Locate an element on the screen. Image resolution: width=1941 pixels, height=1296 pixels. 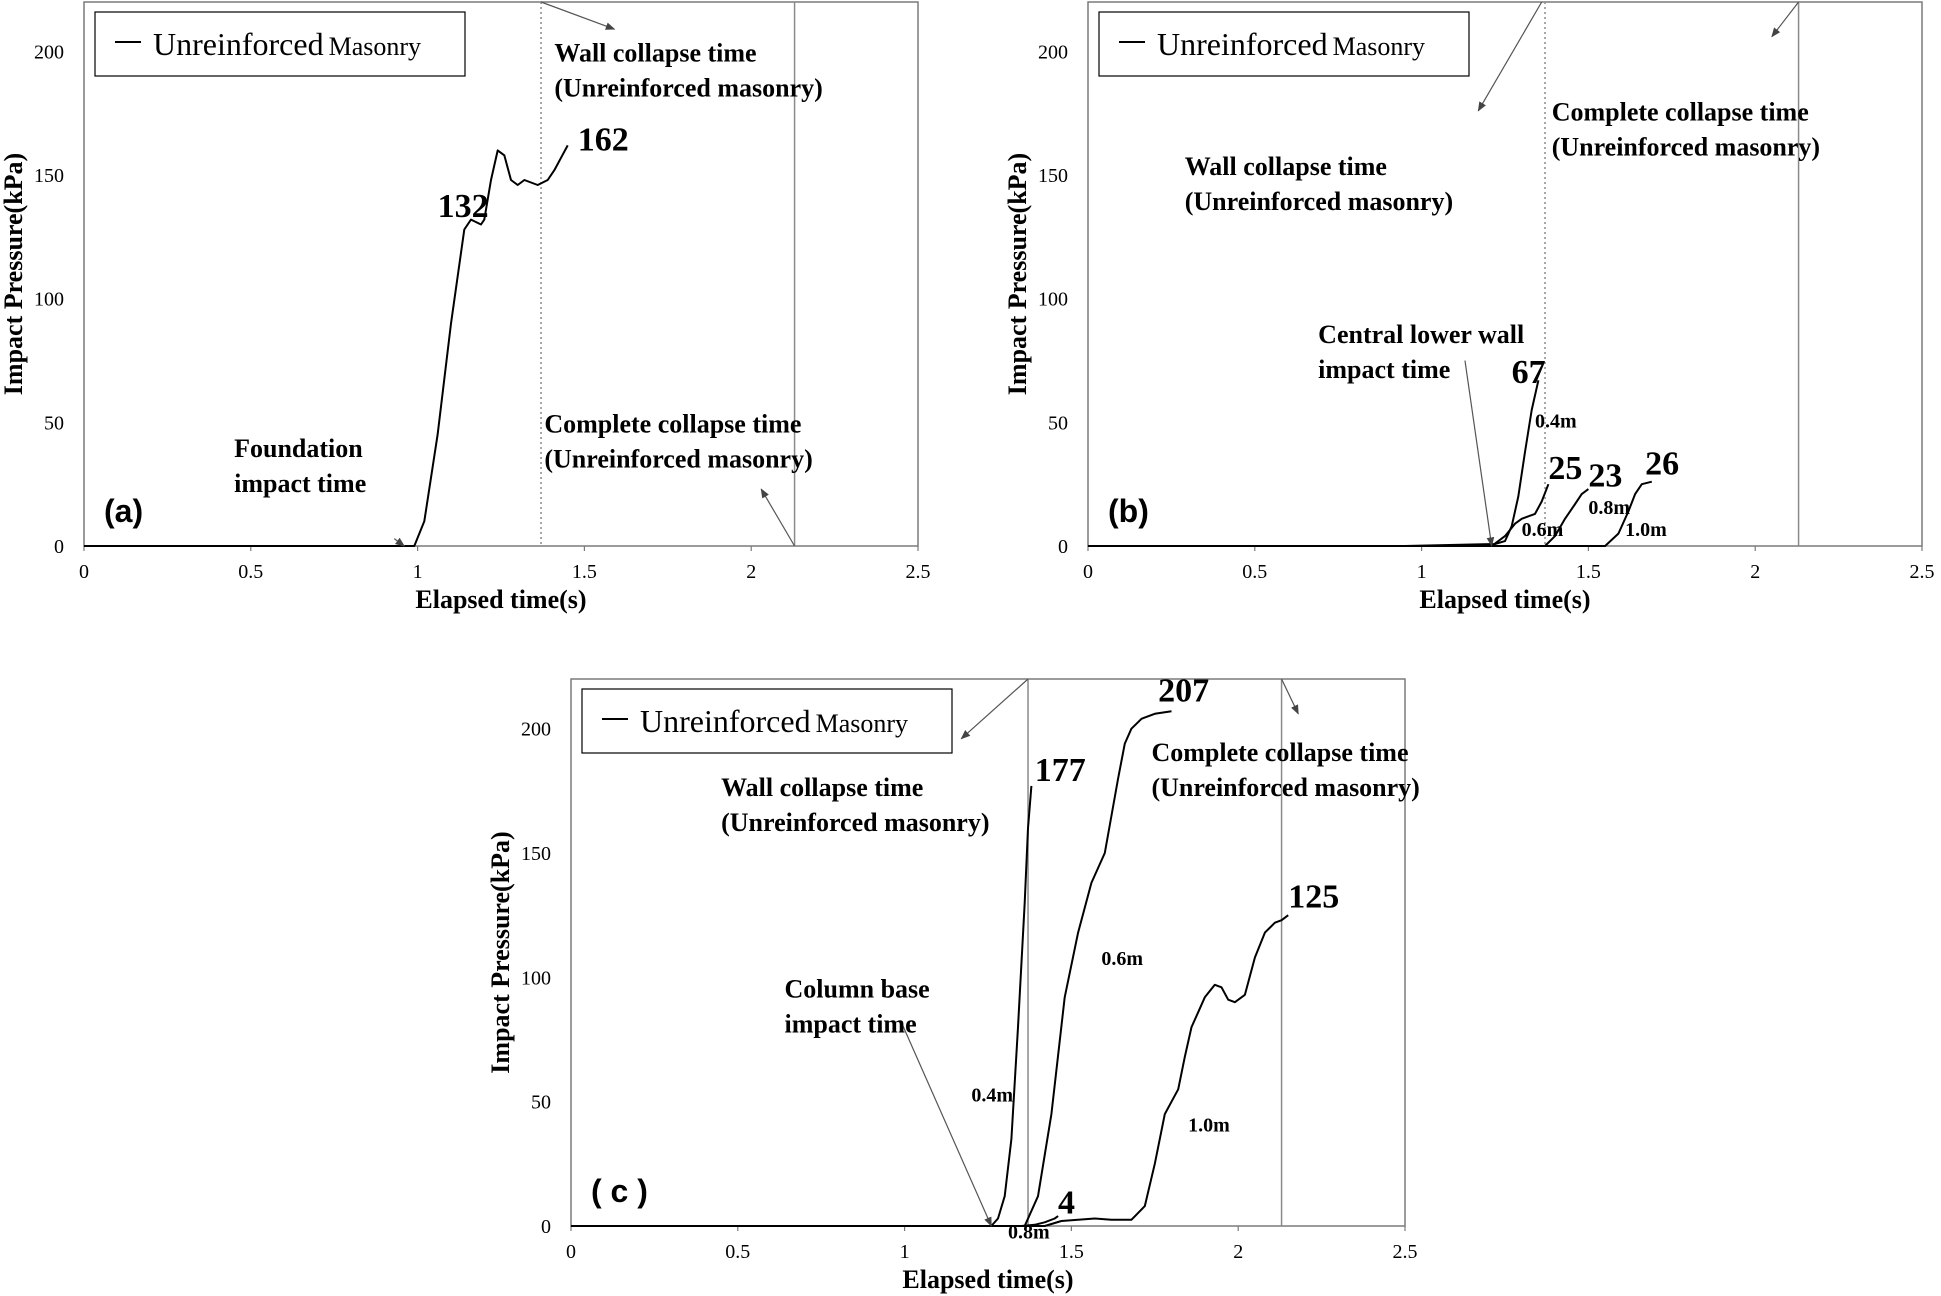
data-value-label: 4 is located at coordinates (1066, 1203).